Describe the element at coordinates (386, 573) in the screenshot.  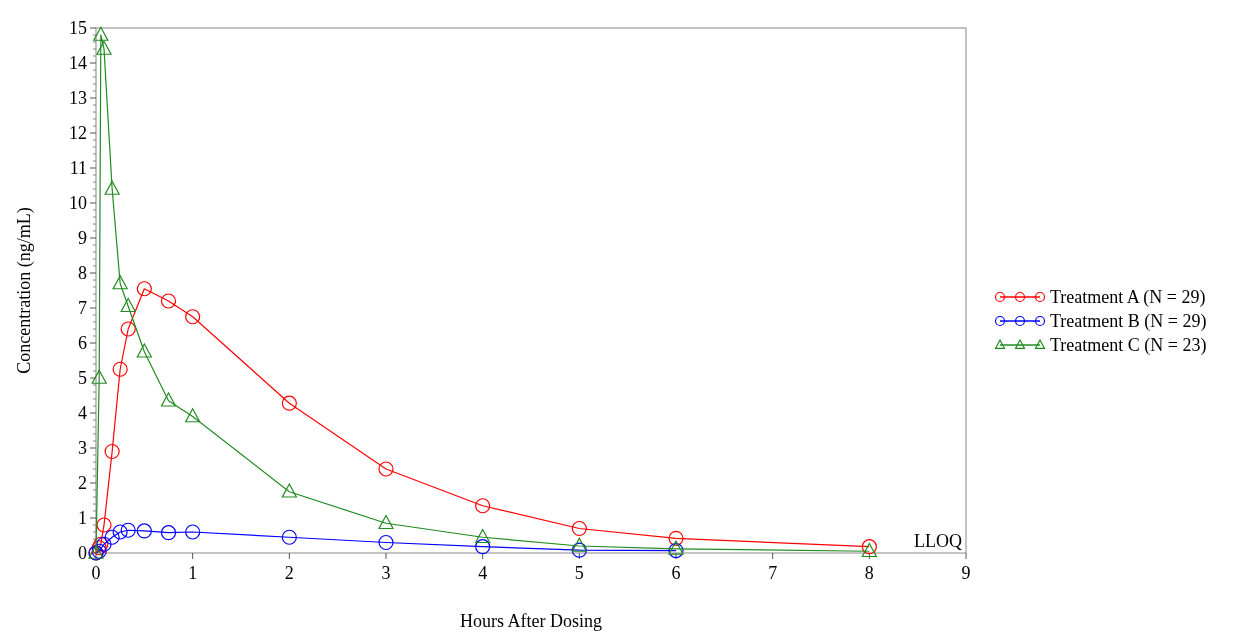
I see `x-tick-label: 3` at that location.